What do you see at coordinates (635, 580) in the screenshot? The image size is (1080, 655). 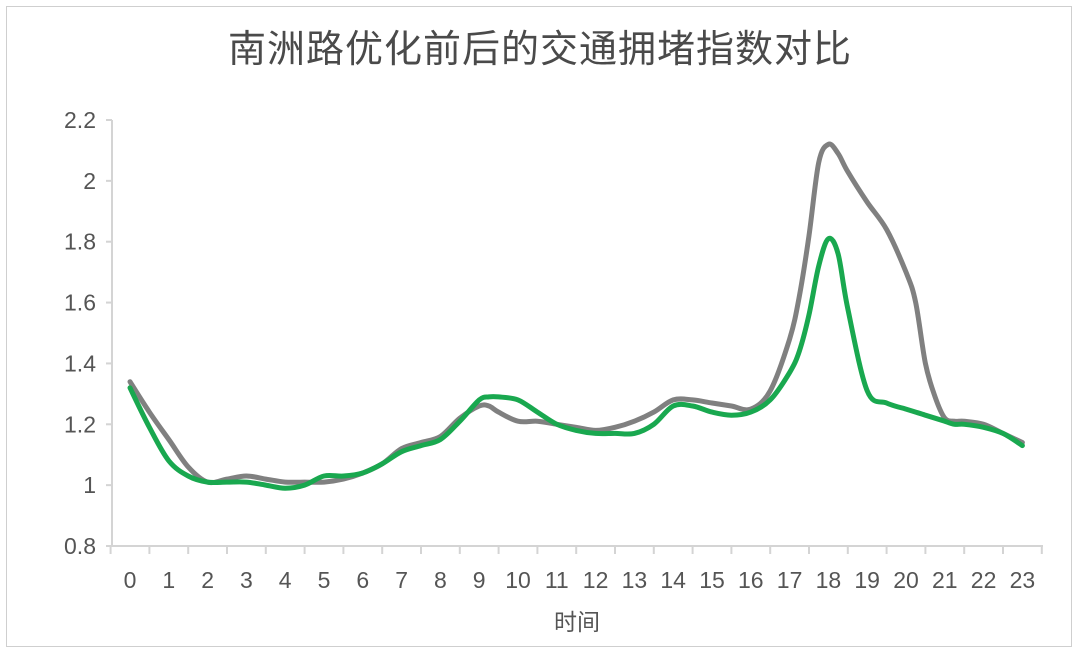 I see `x-tick-label: 13` at bounding box center [635, 580].